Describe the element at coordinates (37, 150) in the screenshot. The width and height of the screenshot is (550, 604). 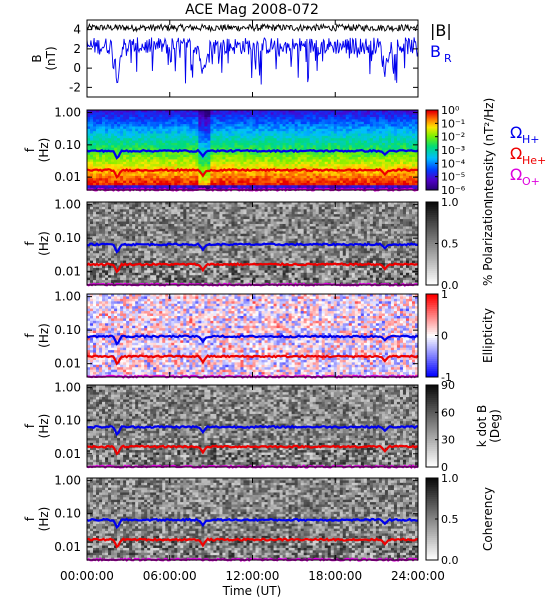
I see `y-axis-label: f(Hz)` at that location.